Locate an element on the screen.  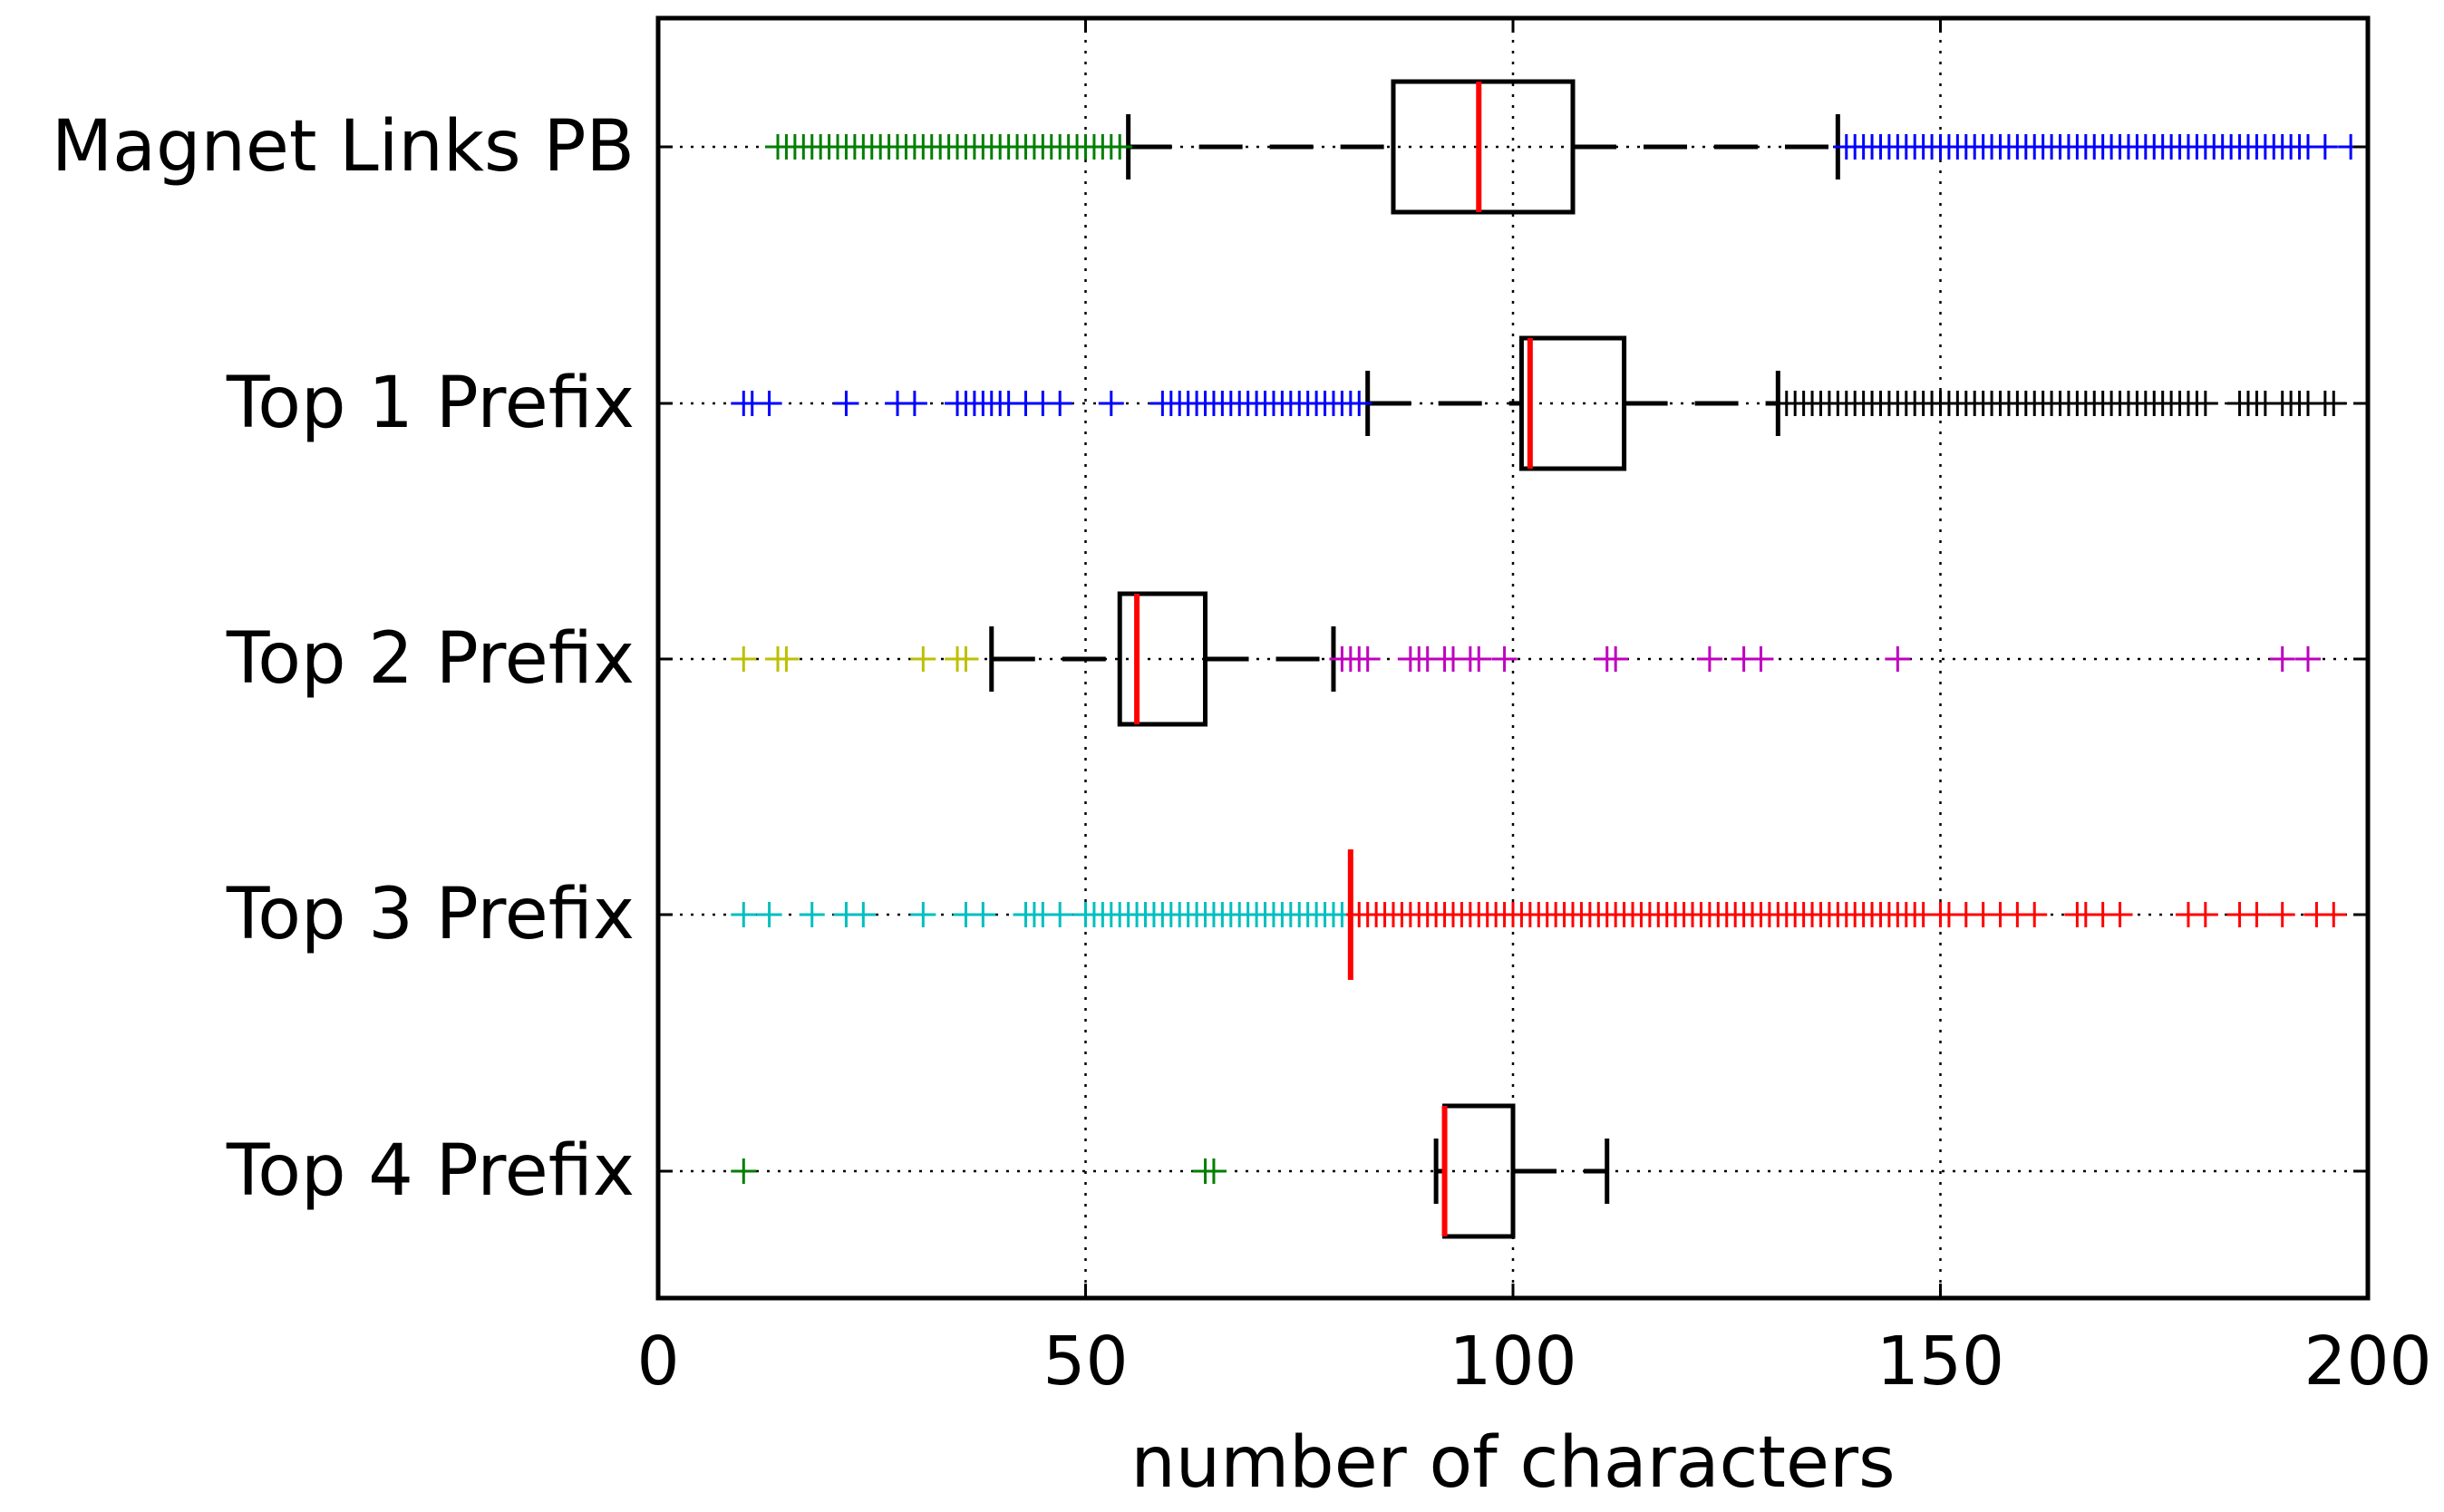
category-label: Top 2 Prefix is located at coordinates (431, 659).